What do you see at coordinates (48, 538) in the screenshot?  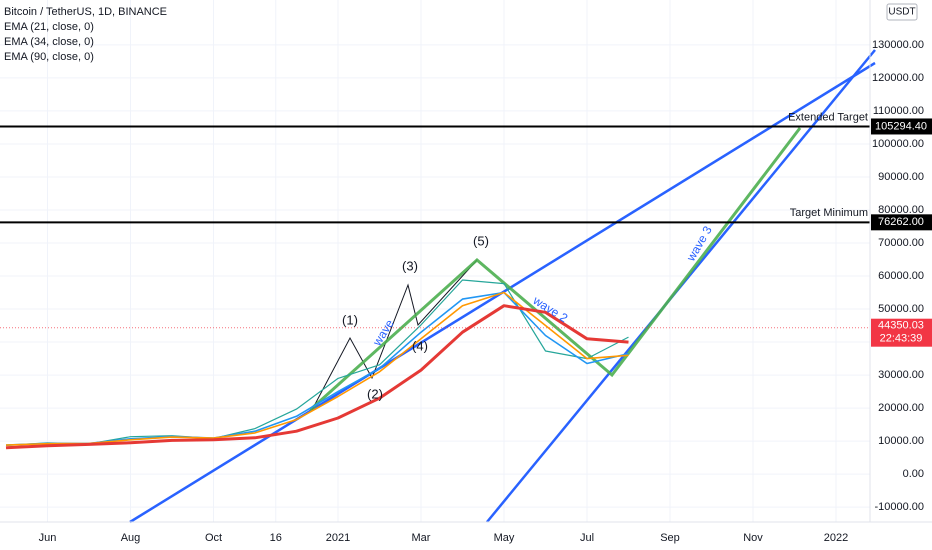 I see `x-tick-label: Jun` at bounding box center [48, 538].